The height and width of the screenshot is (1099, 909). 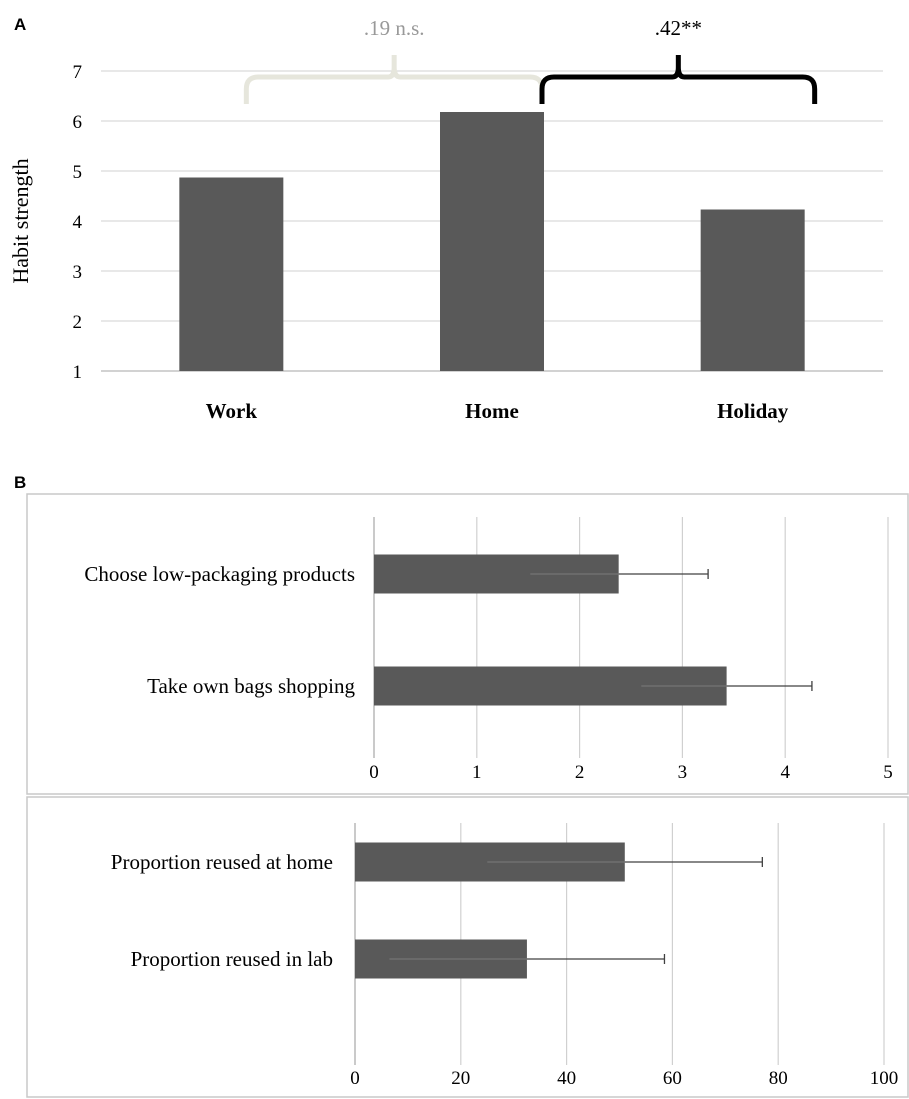 What do you see at coordinates (222, 862) in the screenshot?
I see `category-label-proportion-reused-at-home: Proportion reused at home` at bounding box center [222, 862].